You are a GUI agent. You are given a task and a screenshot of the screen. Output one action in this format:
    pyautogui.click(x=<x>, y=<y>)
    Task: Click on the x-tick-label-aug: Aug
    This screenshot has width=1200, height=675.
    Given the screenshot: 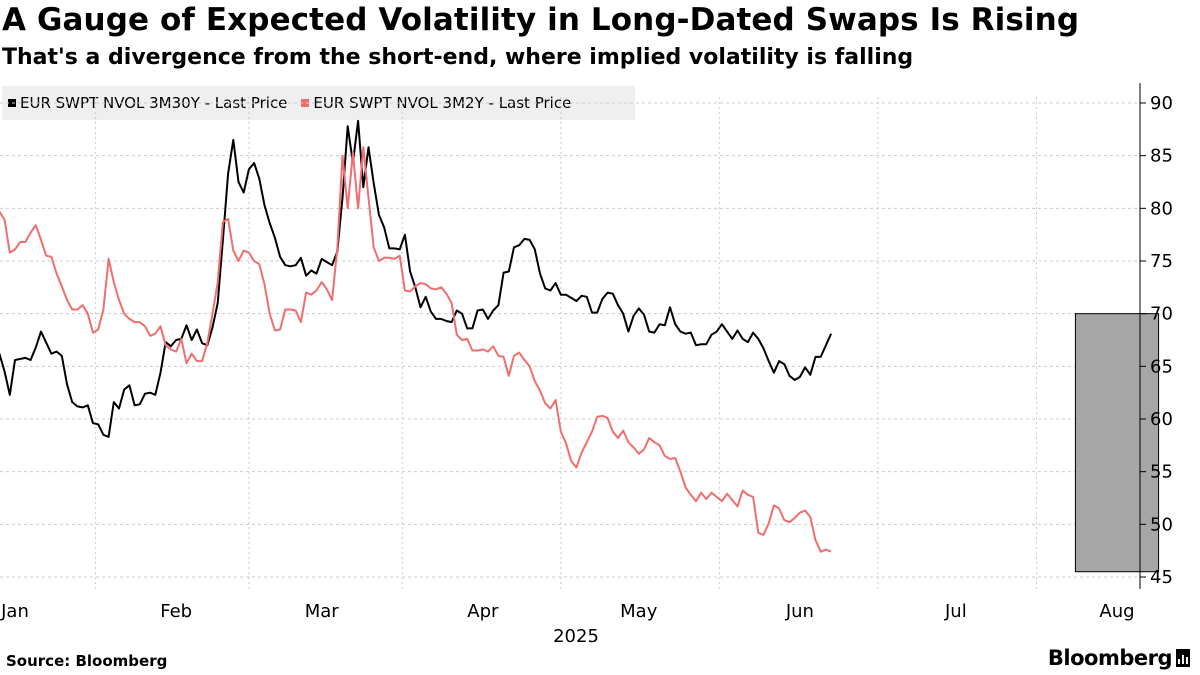 What is the action you would take?
    pyautogui.click(x=1116, y=611)
    